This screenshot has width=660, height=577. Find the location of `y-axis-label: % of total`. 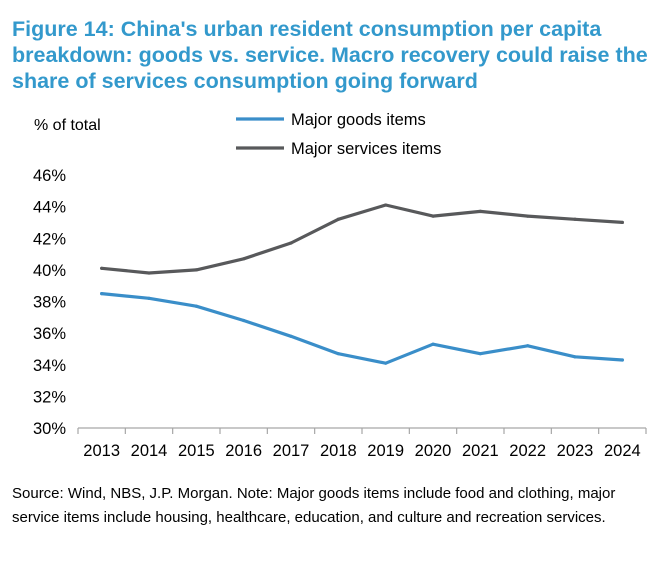

y-axis-label: % of total is located at coordinates (67, 125).